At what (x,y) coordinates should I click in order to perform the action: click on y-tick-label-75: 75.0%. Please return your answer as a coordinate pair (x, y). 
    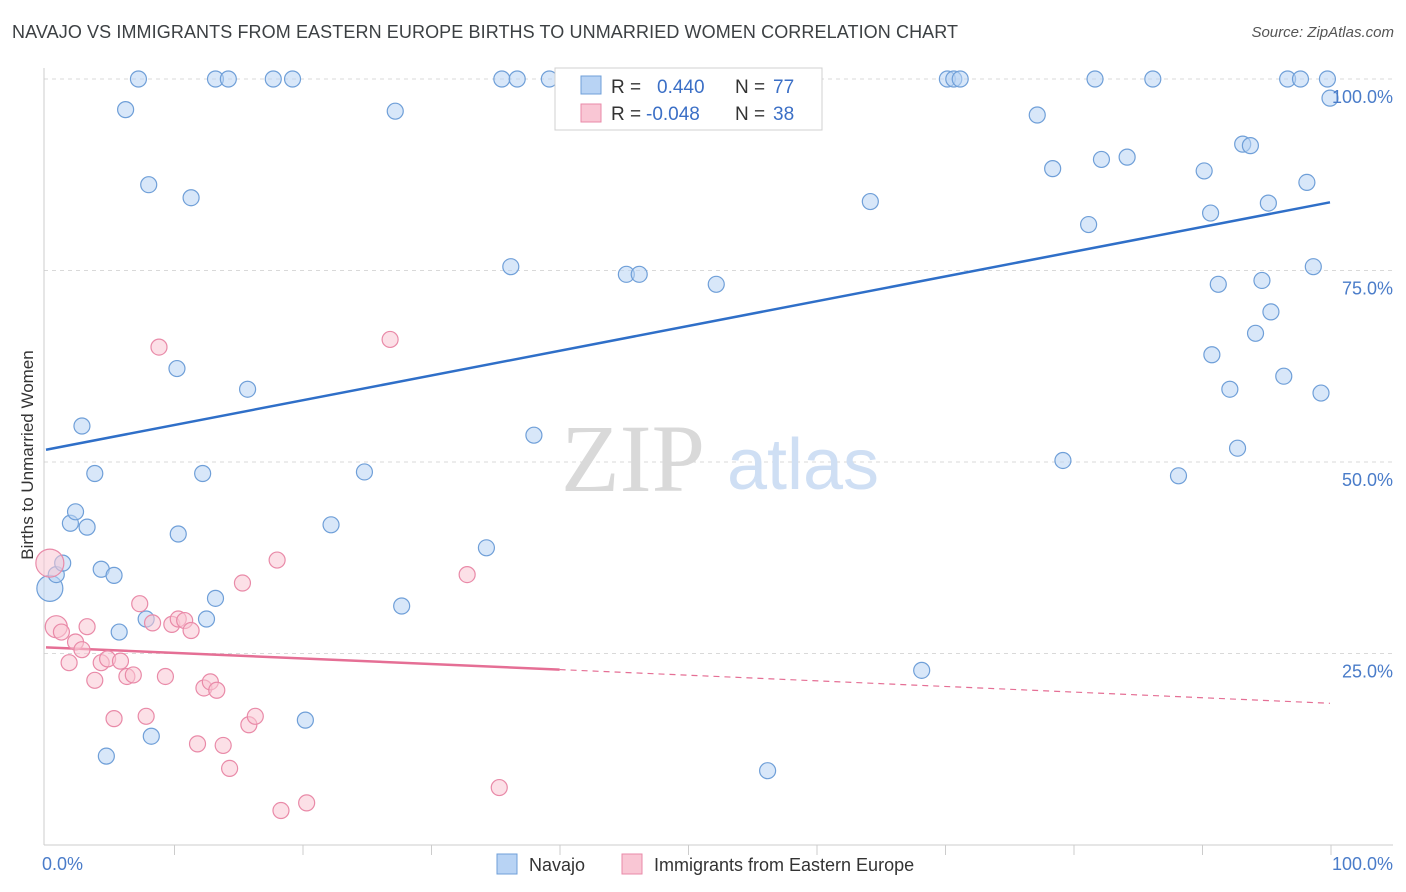
    Looking at the image, I should click on (1367, 289).